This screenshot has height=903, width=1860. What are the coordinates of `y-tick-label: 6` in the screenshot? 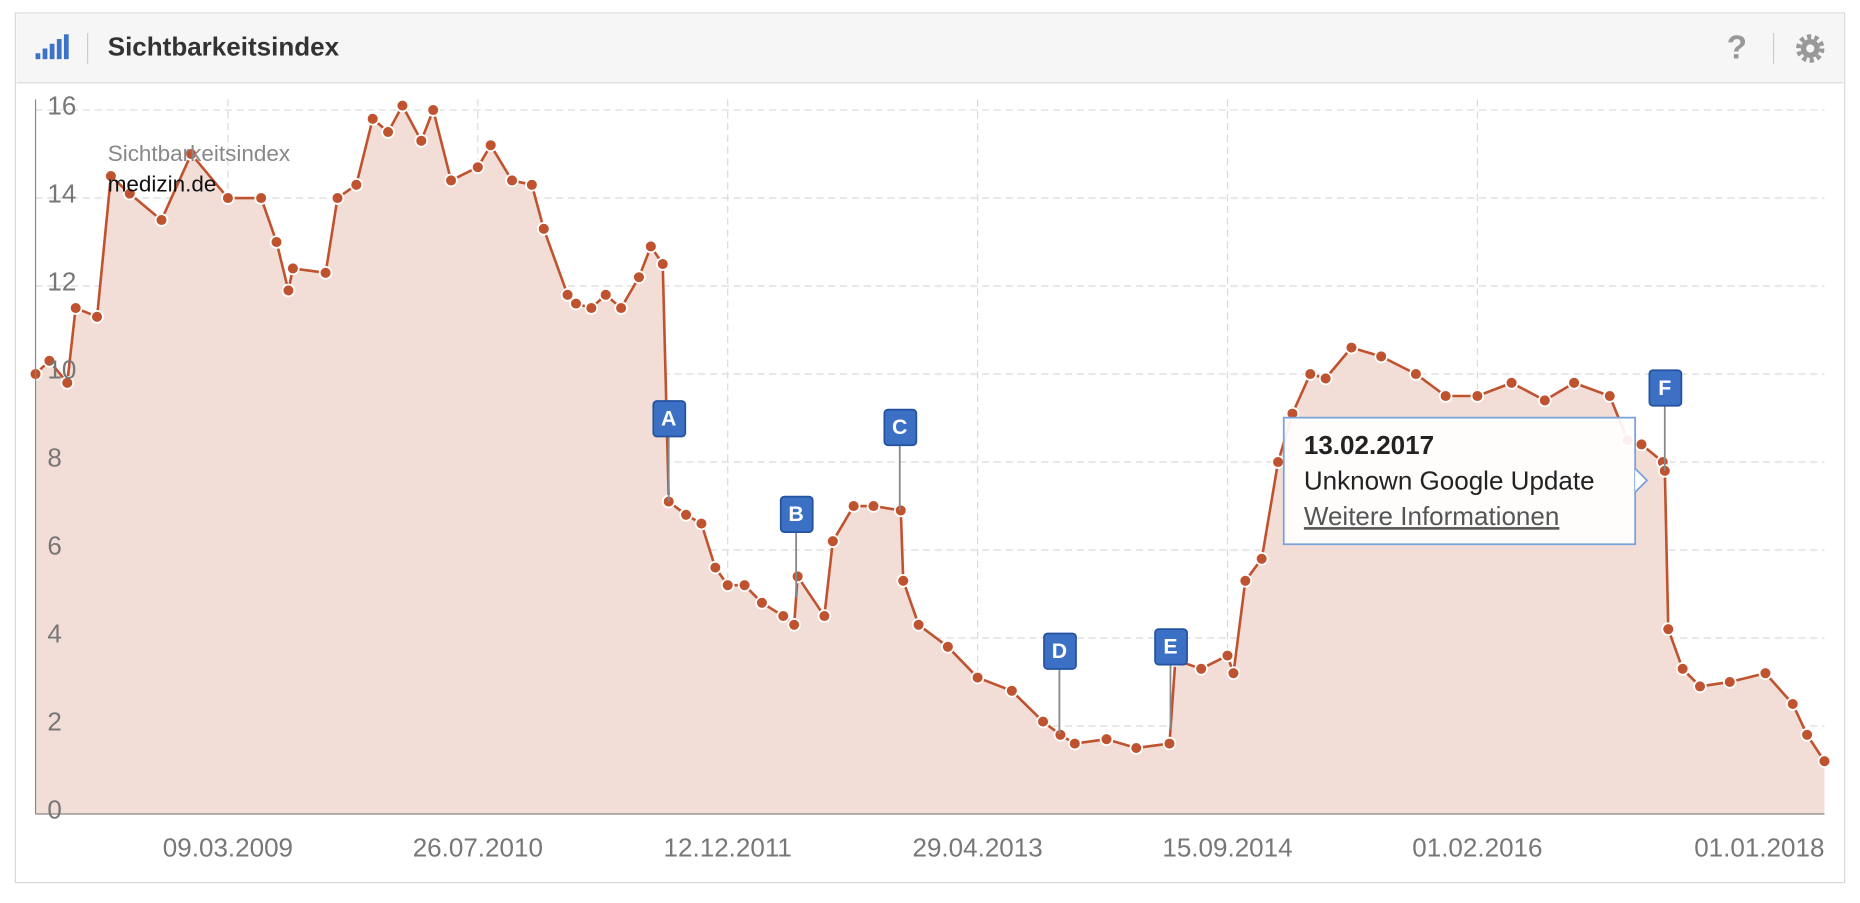 It's located at (54, 546).